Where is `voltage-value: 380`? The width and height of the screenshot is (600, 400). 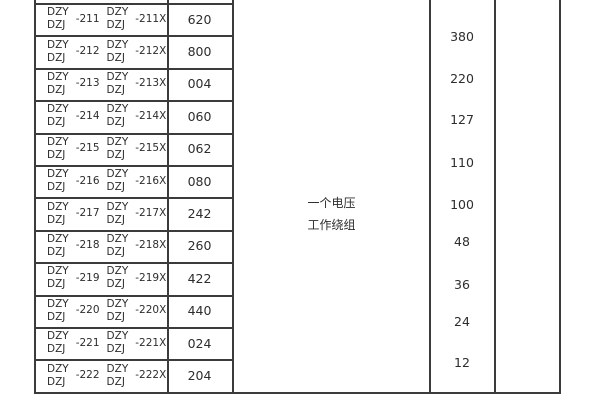
voltage-value: 380 is located at coordinates (462, 36).